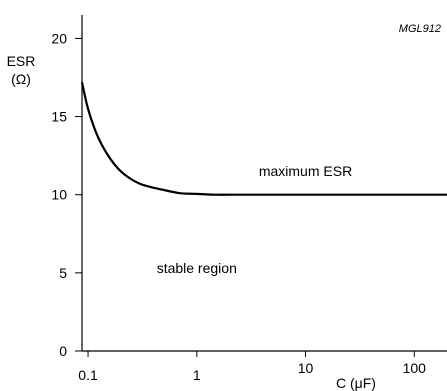 The image size is (447, 391). Describe the element at coordinates (88, 375) in the screenshot. I see `x-tick-label: 0.1` at that location.